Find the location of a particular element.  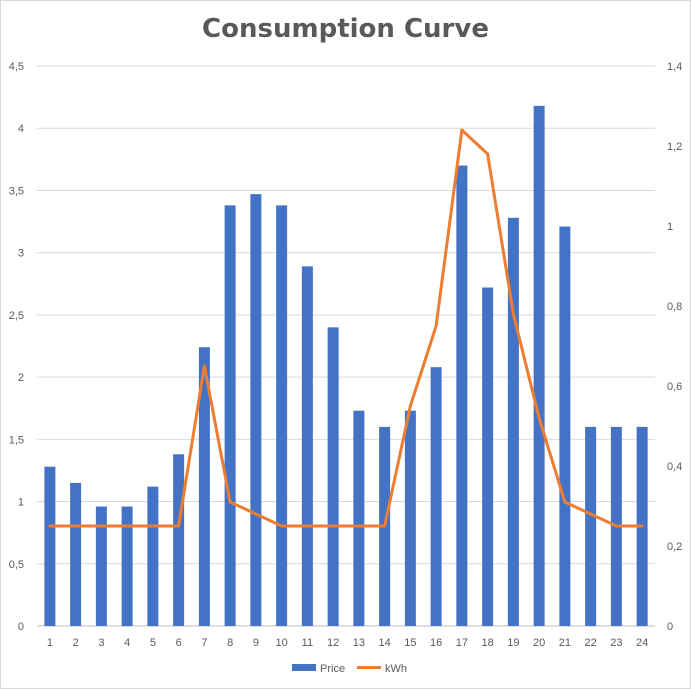

x-tick-label: 2 is located at coordinates (76, 643).